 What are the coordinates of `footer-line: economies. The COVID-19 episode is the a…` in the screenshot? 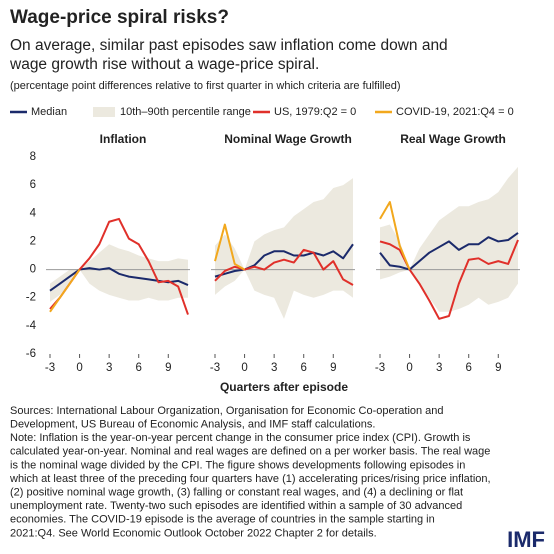 It's located at (222, 520).